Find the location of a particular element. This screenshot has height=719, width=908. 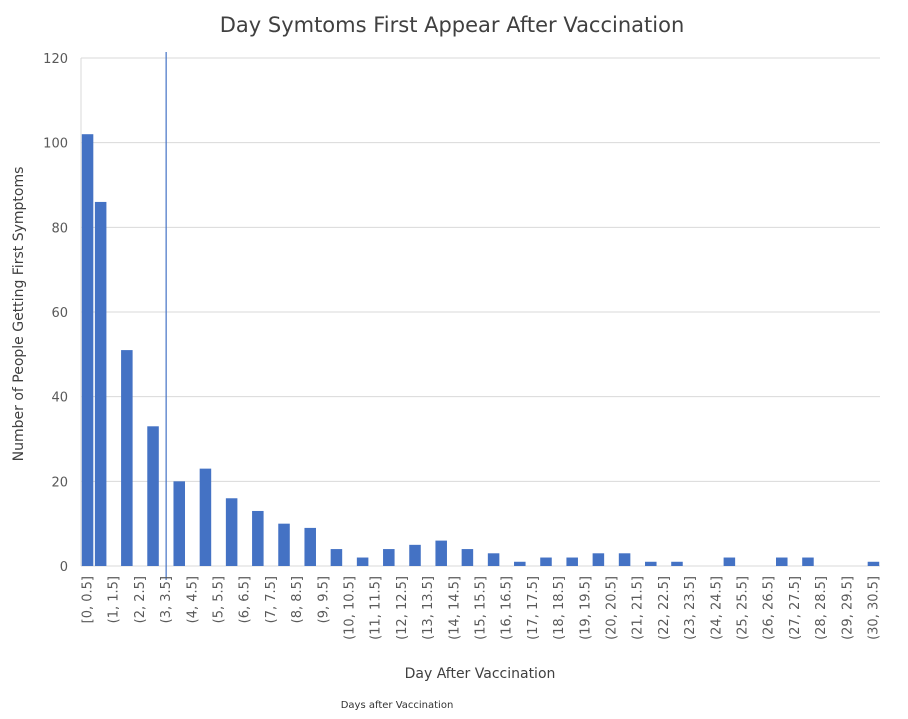

x-tick-label: (29, 29.5] is located at coordinates (847, 608).